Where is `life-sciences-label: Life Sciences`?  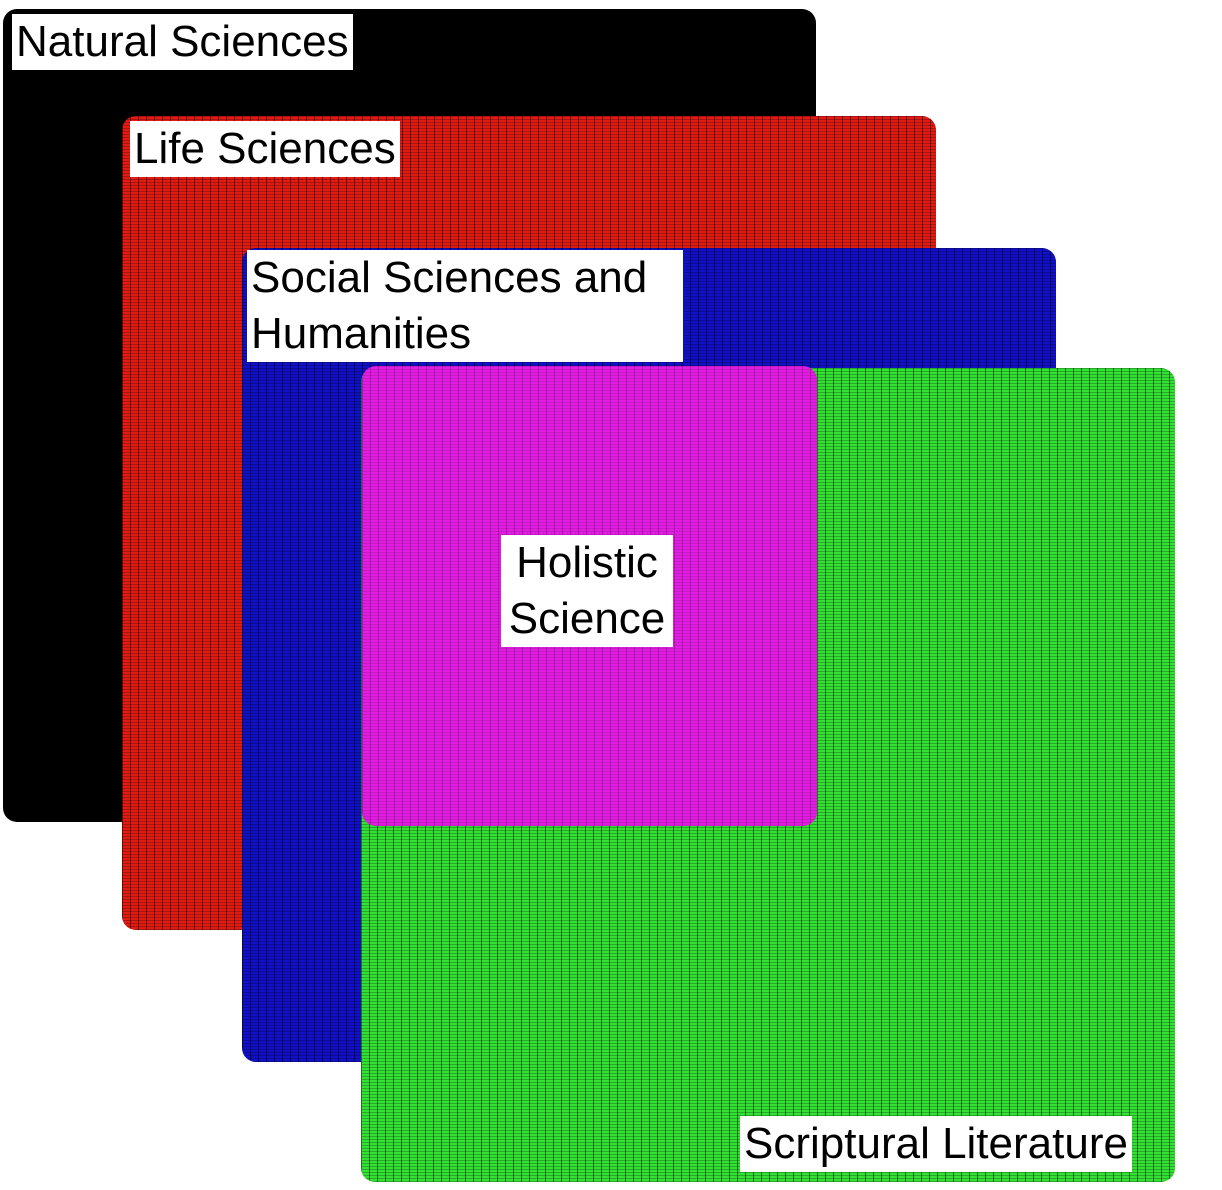
life-sciences-label: Life Sciences is located at coordinates (265, 149).